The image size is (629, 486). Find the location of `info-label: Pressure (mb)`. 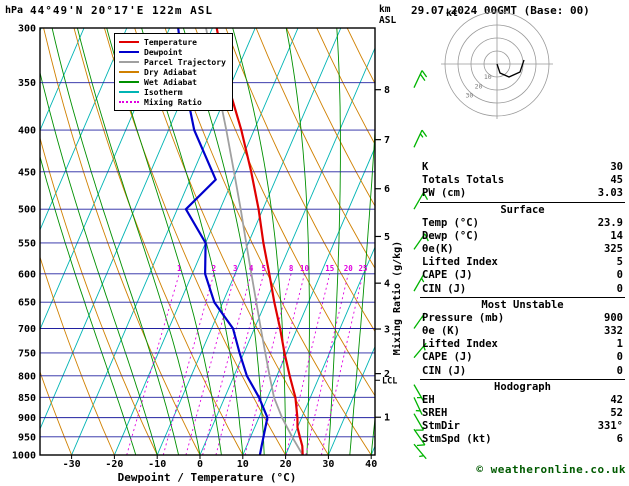

info-label: Pressure (mb) is located at coordinates (463, 317).